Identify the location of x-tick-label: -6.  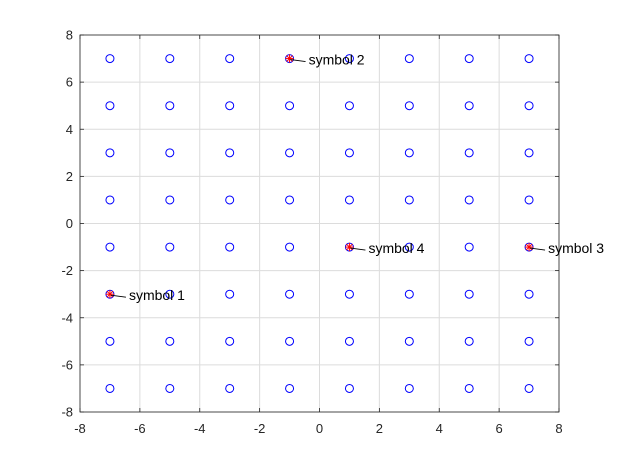
(140, 428).